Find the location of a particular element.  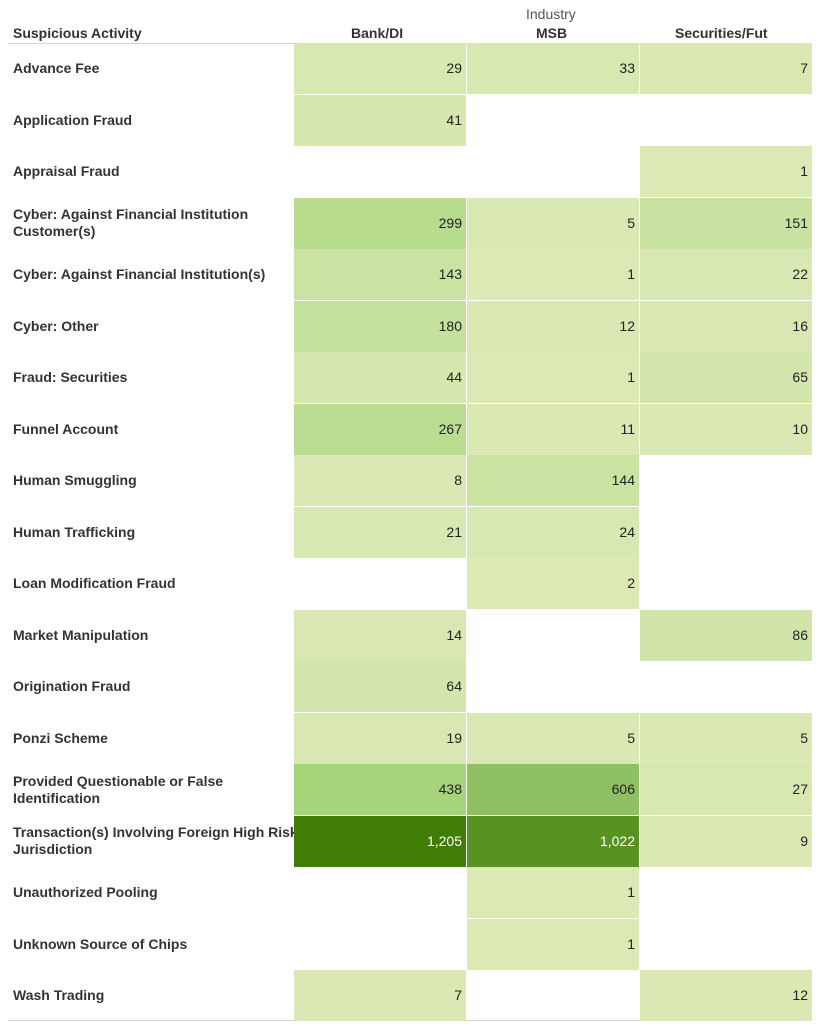

row-label-origination-fraud: Origination Fraud is located at coordinates (72, 686).